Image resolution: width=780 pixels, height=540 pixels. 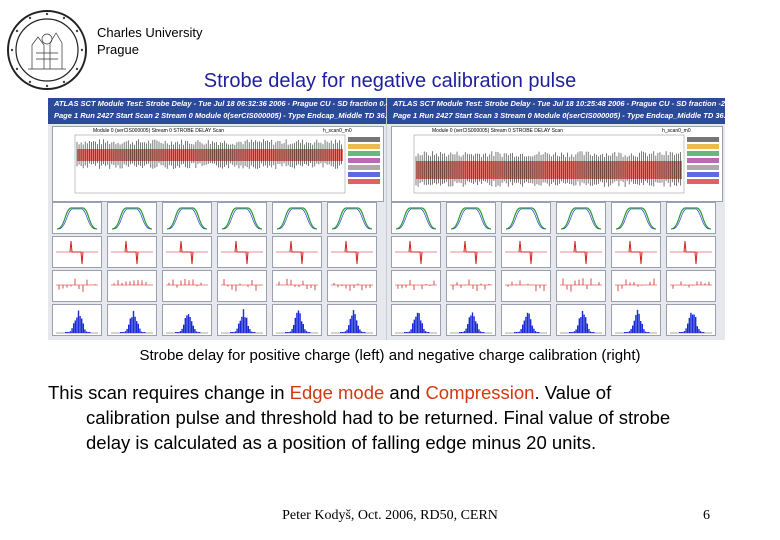 I want to click on body-line1-pre: This scan requires change in, so click(x=169, y=392).